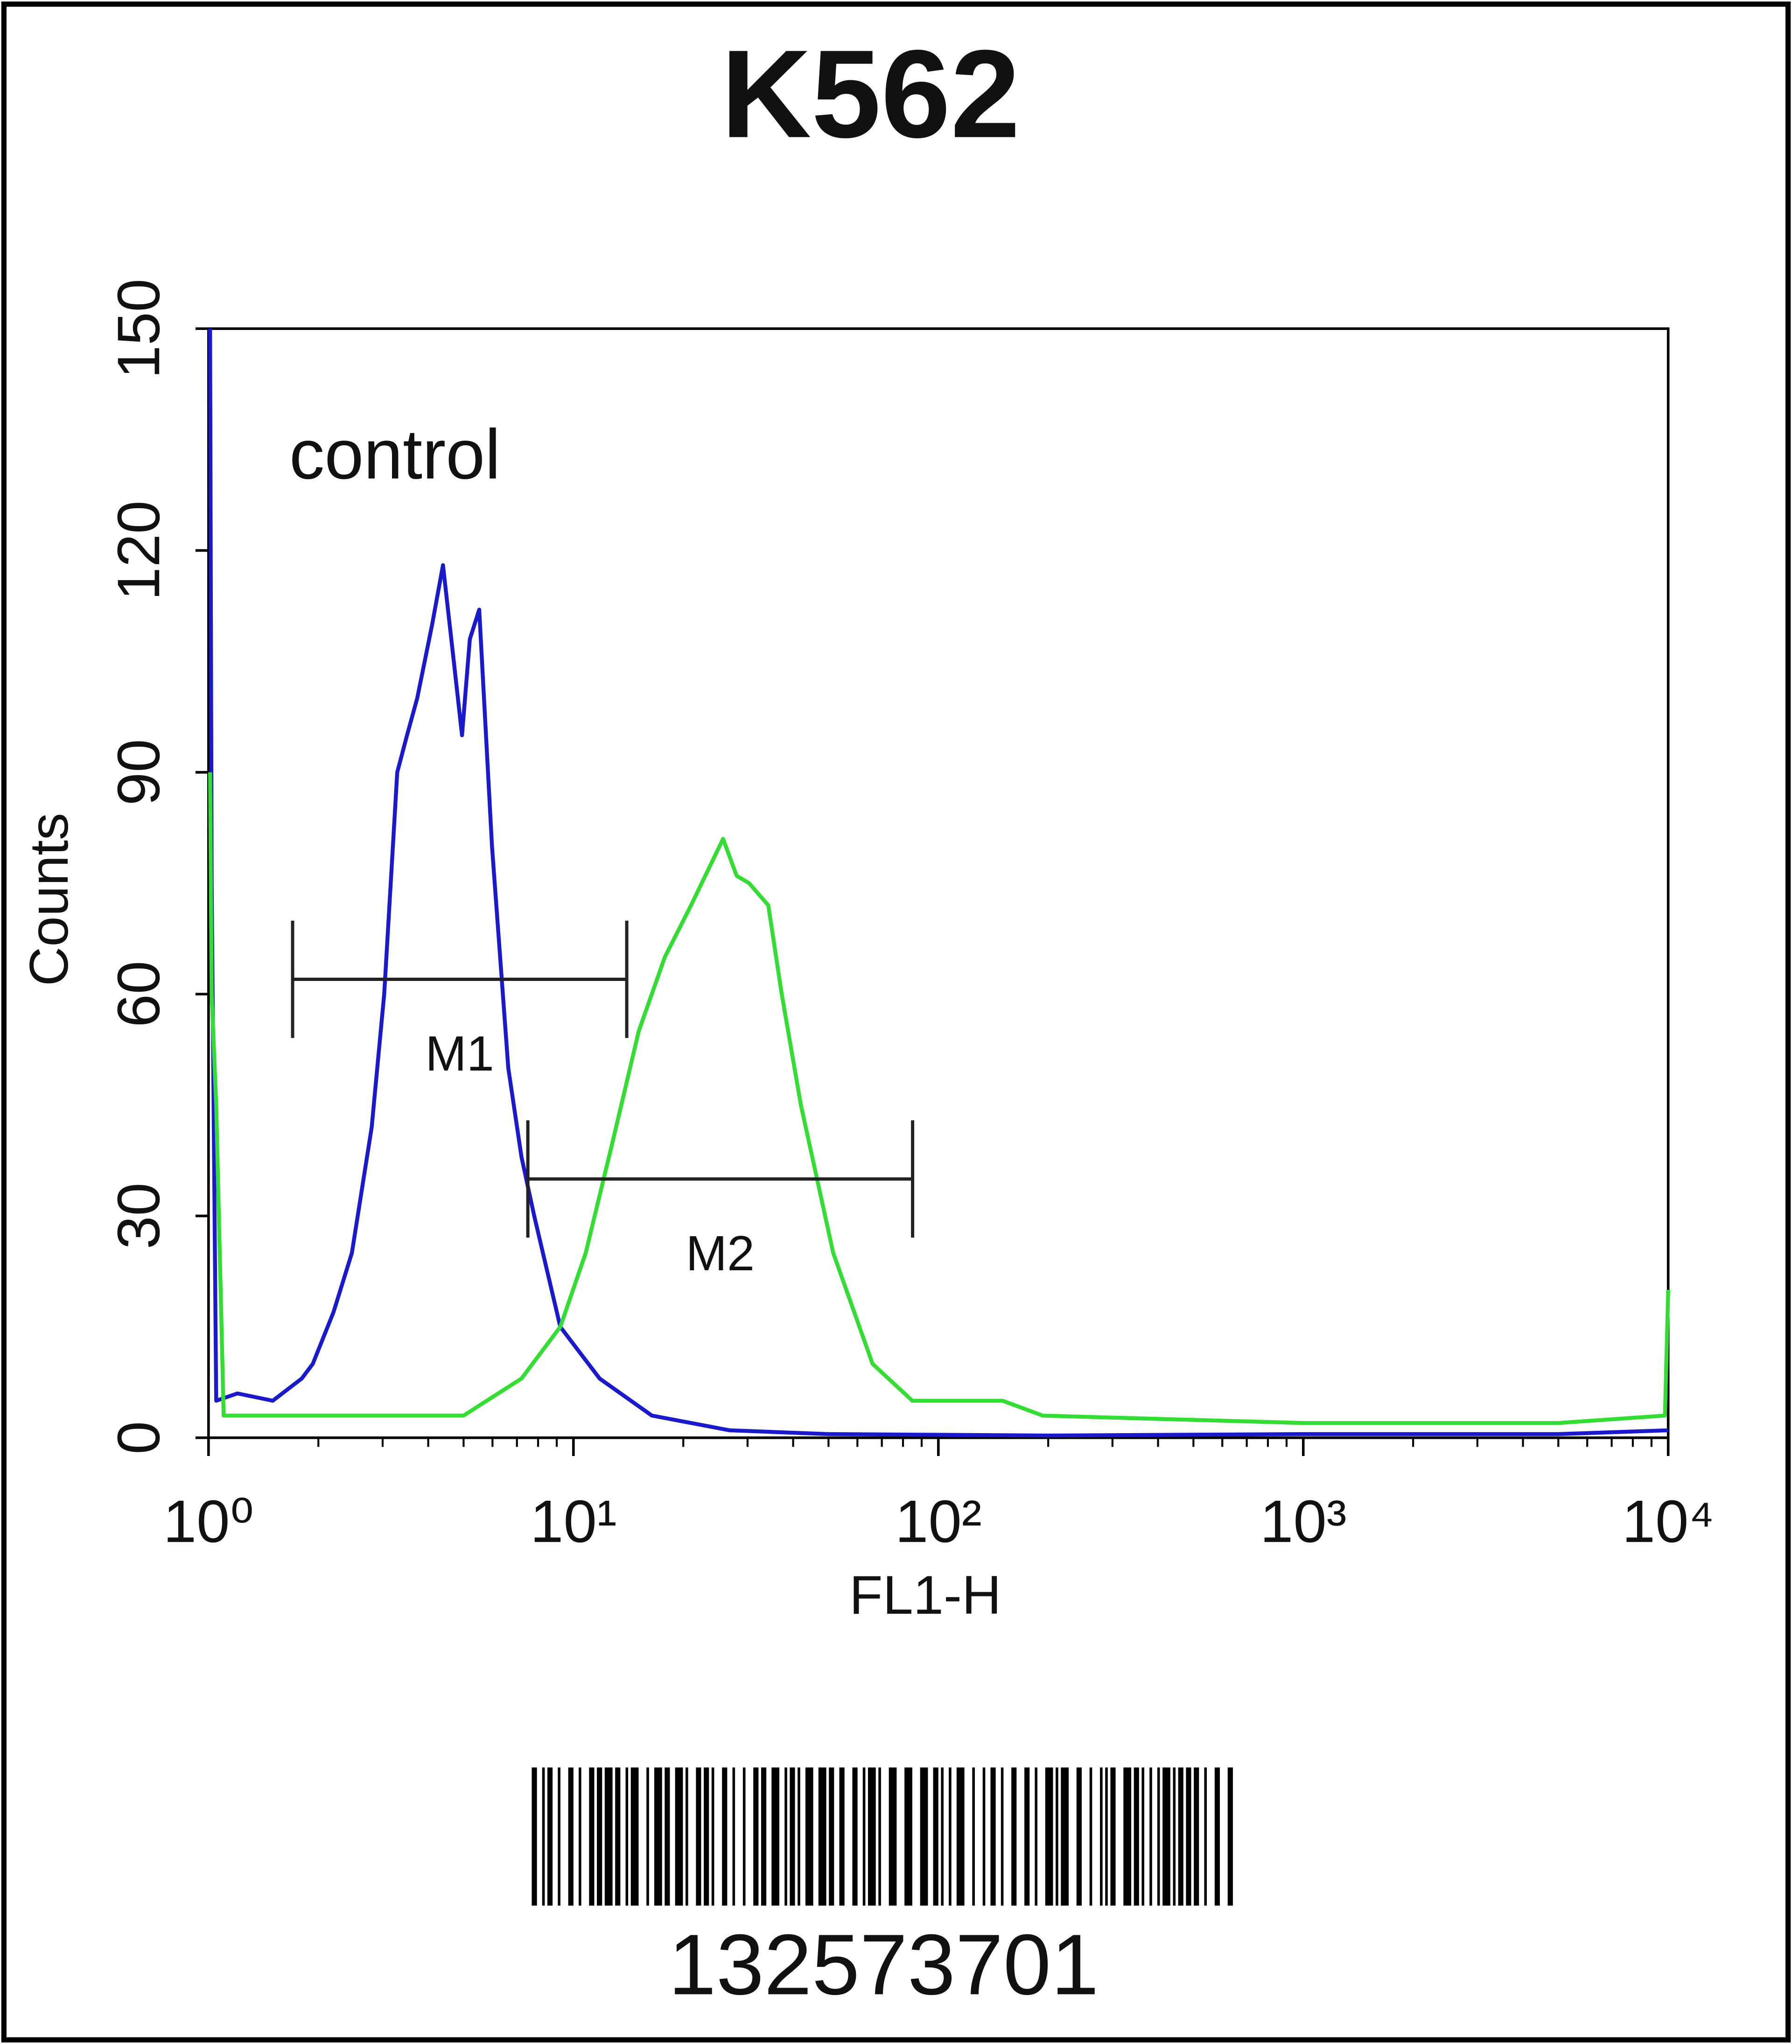  What do you see at coordinates (138, 328) in the screenshot?
I see `y-tick-label: 150` at bounding box center [138, 328].